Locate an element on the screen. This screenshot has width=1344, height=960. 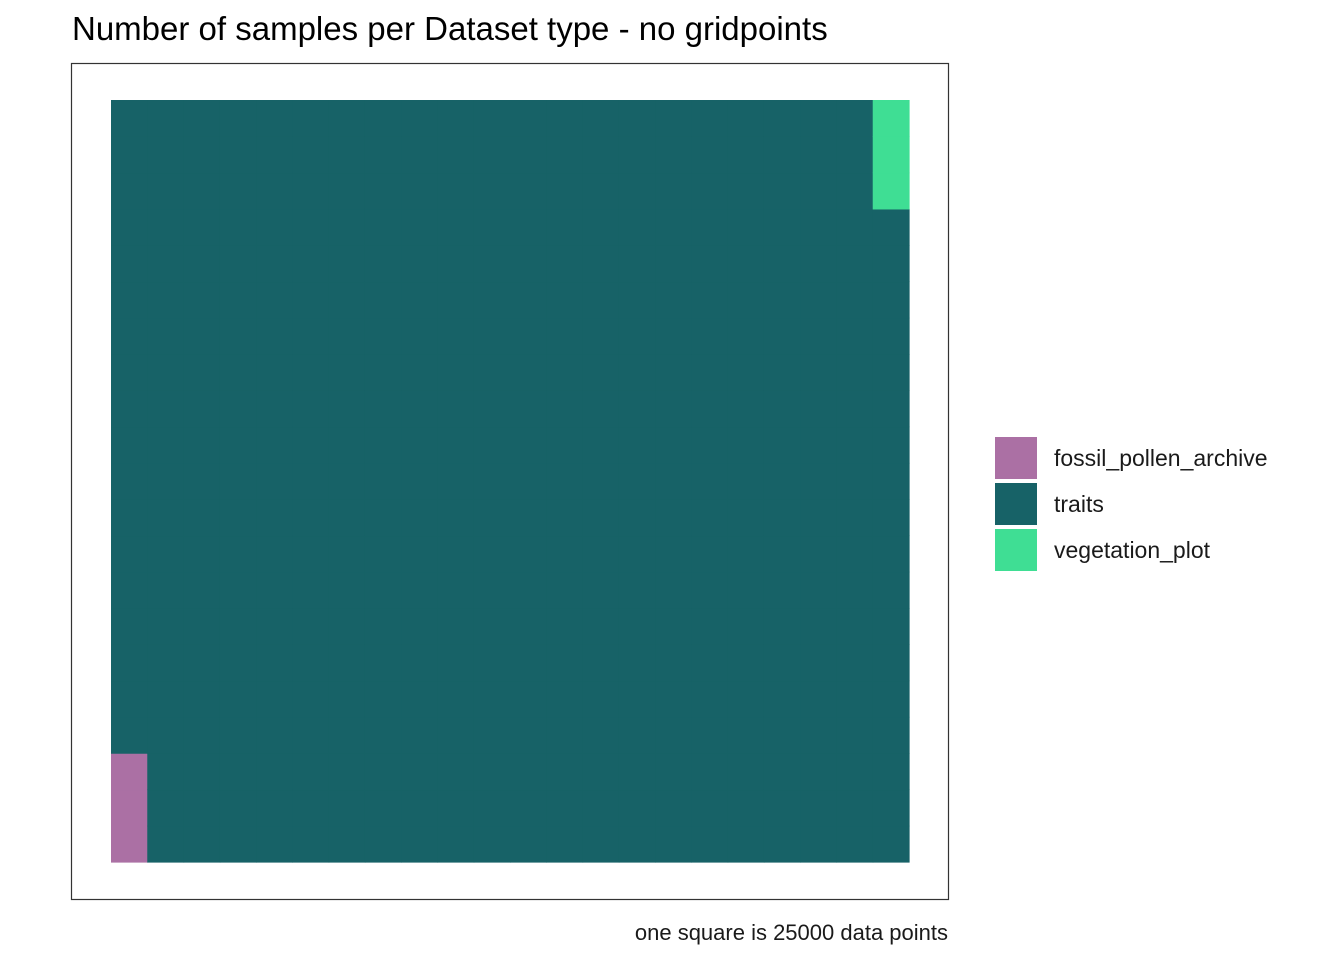
waffle-square-vegetation-plot is located at coordinates (891, 191).